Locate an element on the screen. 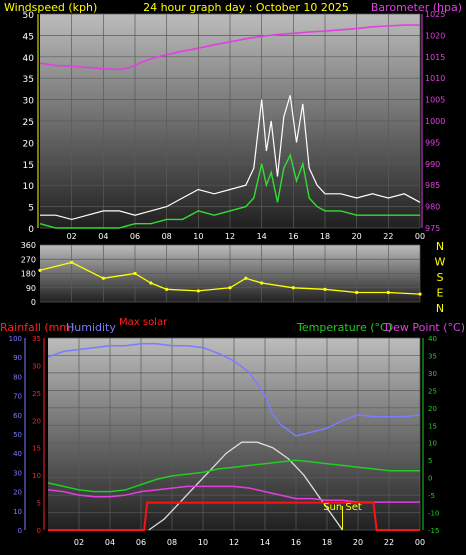  windspeed-axis-label: Windspeed (kph) is located at coordinates (50, 7).